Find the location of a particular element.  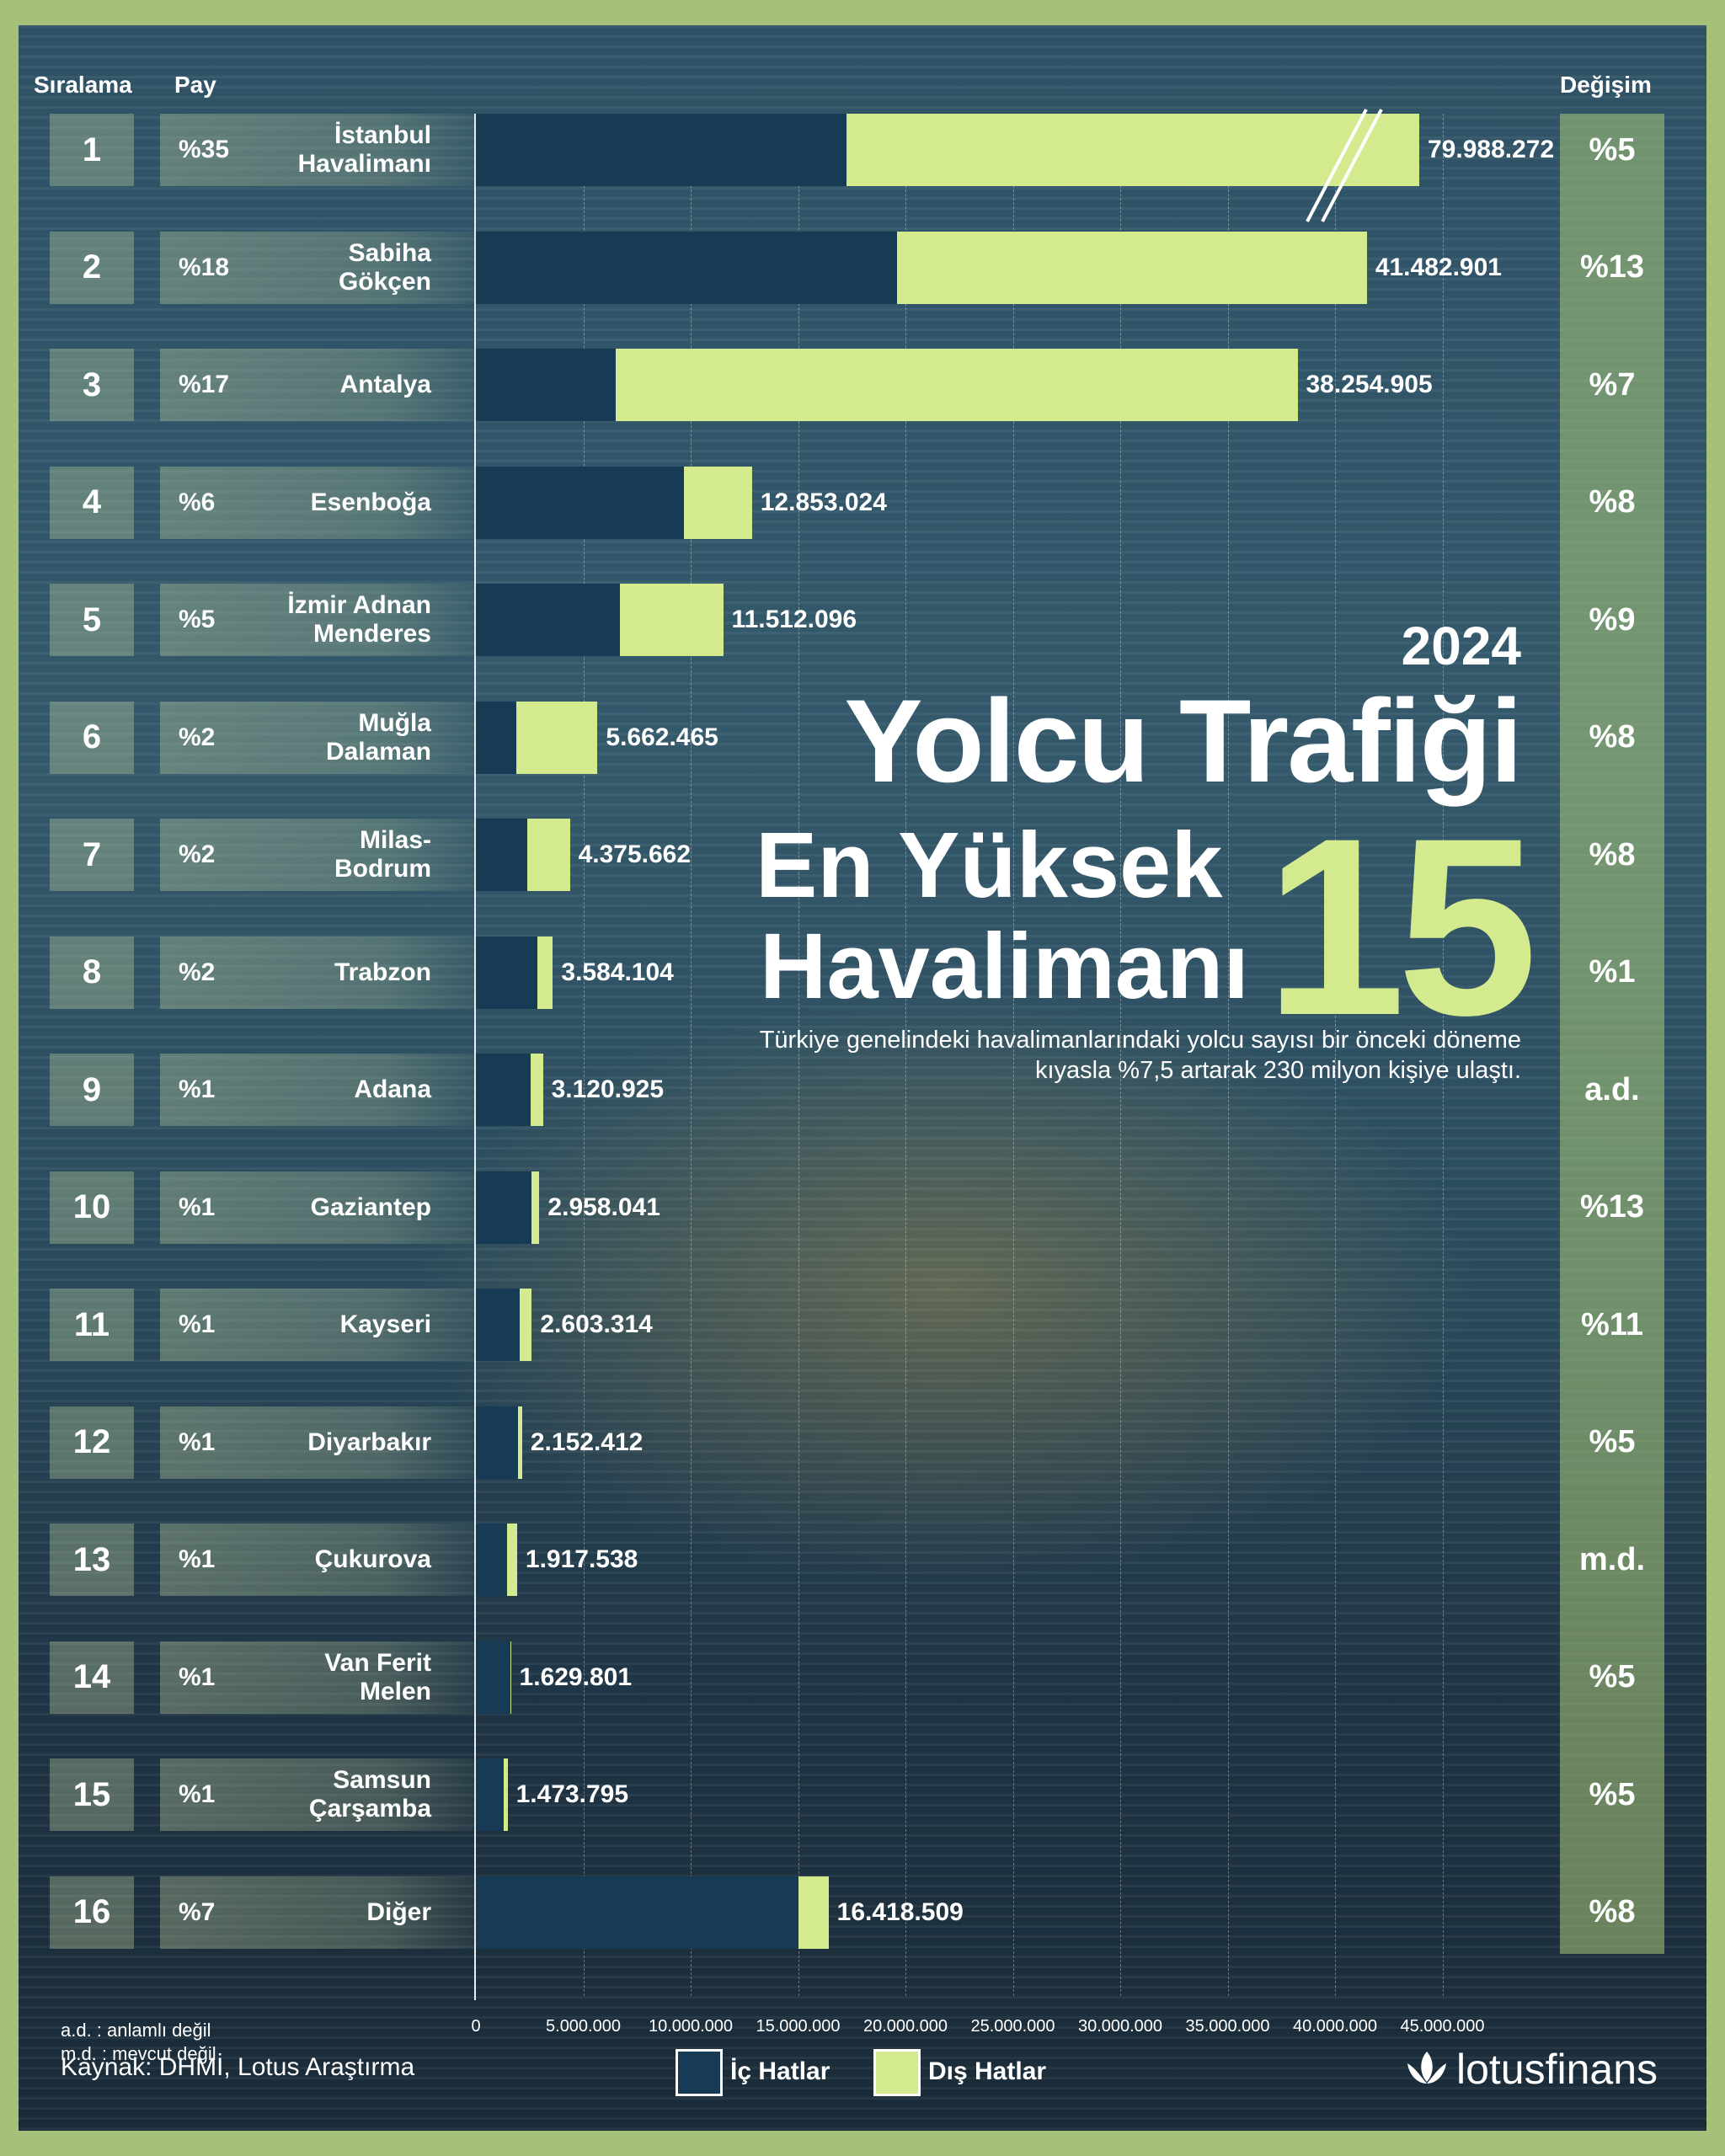

airport-name: Antalya is located at coordinates (330, 385).